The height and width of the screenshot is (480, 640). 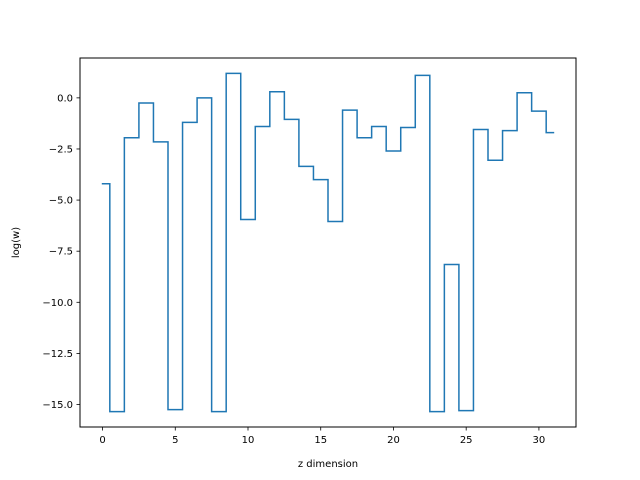 What do you see at coordinates (175, 440) in the screenshot?
I see `x-tick-label: 5` at bounding box center [175, 440].